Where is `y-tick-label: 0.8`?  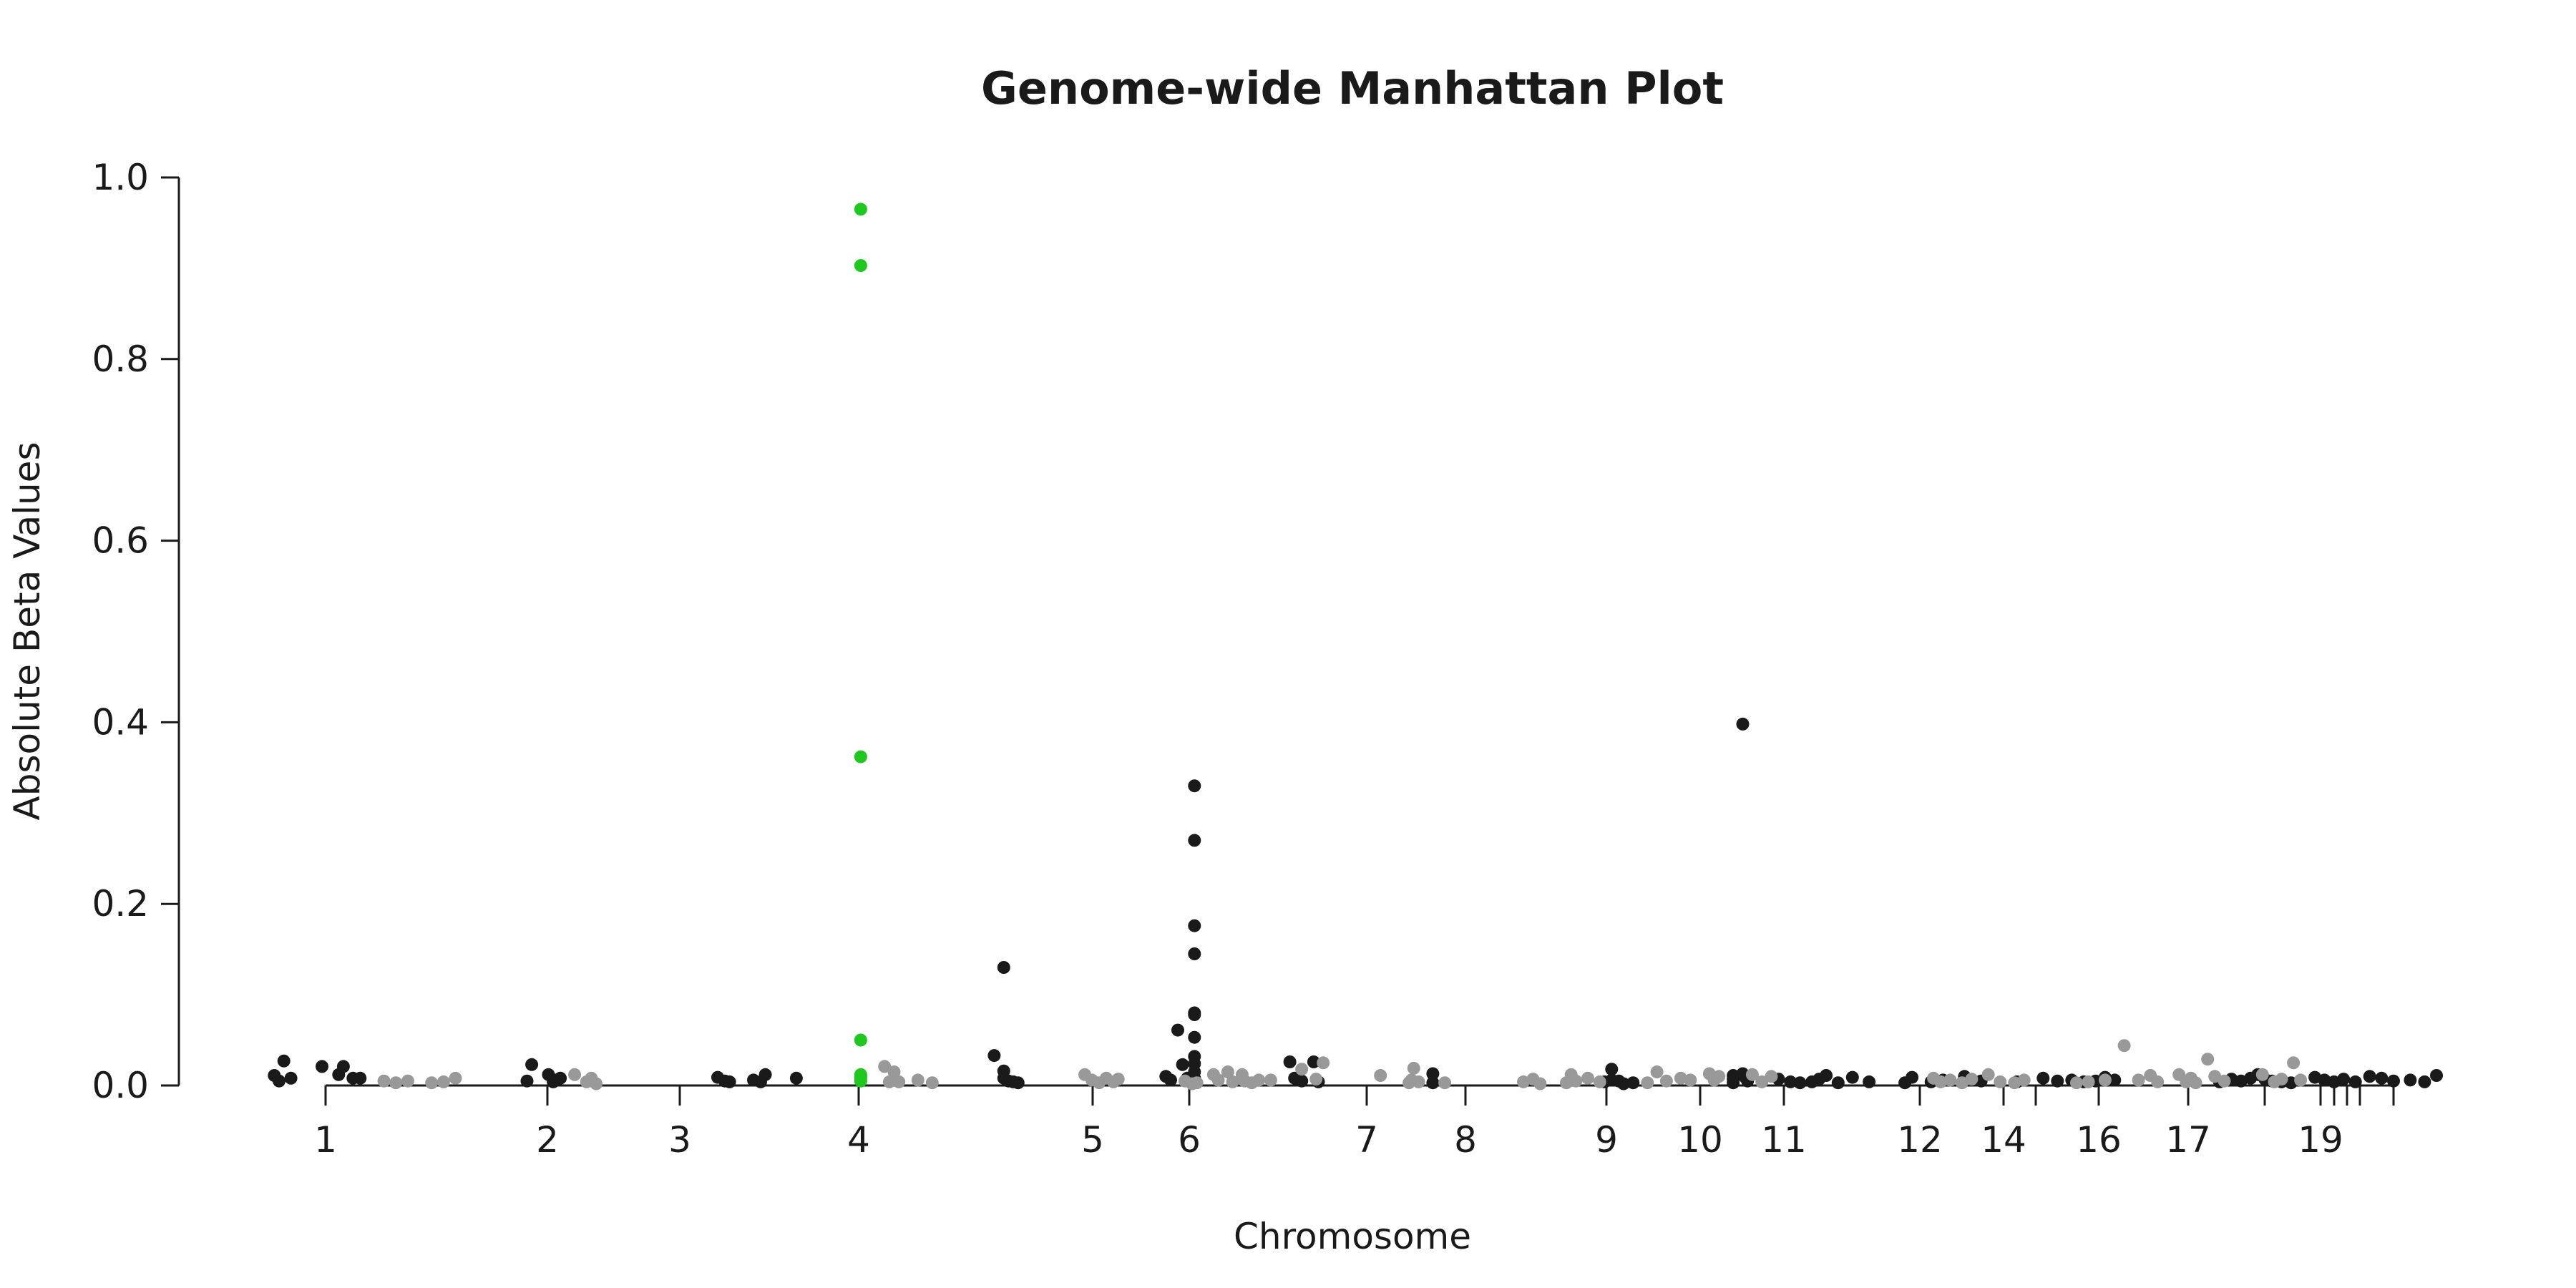
y-tick-label: 0.8 is located at coordinates (120, 359).